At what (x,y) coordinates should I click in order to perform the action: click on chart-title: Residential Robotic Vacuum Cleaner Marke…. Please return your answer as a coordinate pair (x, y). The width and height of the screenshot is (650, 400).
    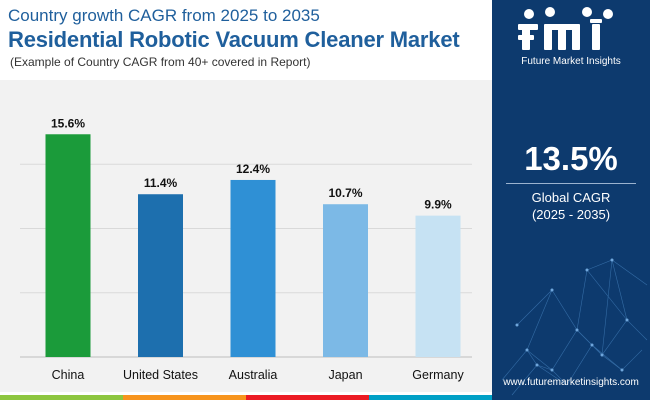
    Looking at the image, I should click on (234, 39).